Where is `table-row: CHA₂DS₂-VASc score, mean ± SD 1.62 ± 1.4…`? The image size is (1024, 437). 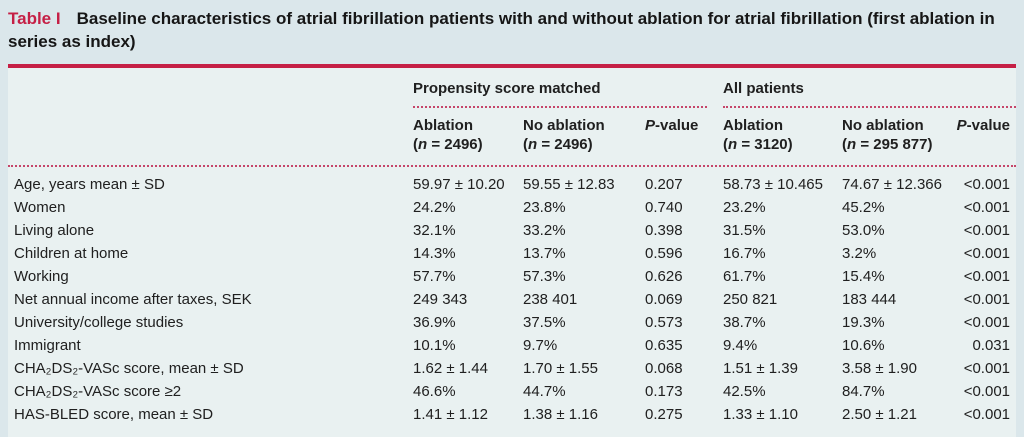
table-row: CHA₂DS₂-VASc score, mean ± SD 1.62 ± 1.4… is located at coordinates (512, 368).